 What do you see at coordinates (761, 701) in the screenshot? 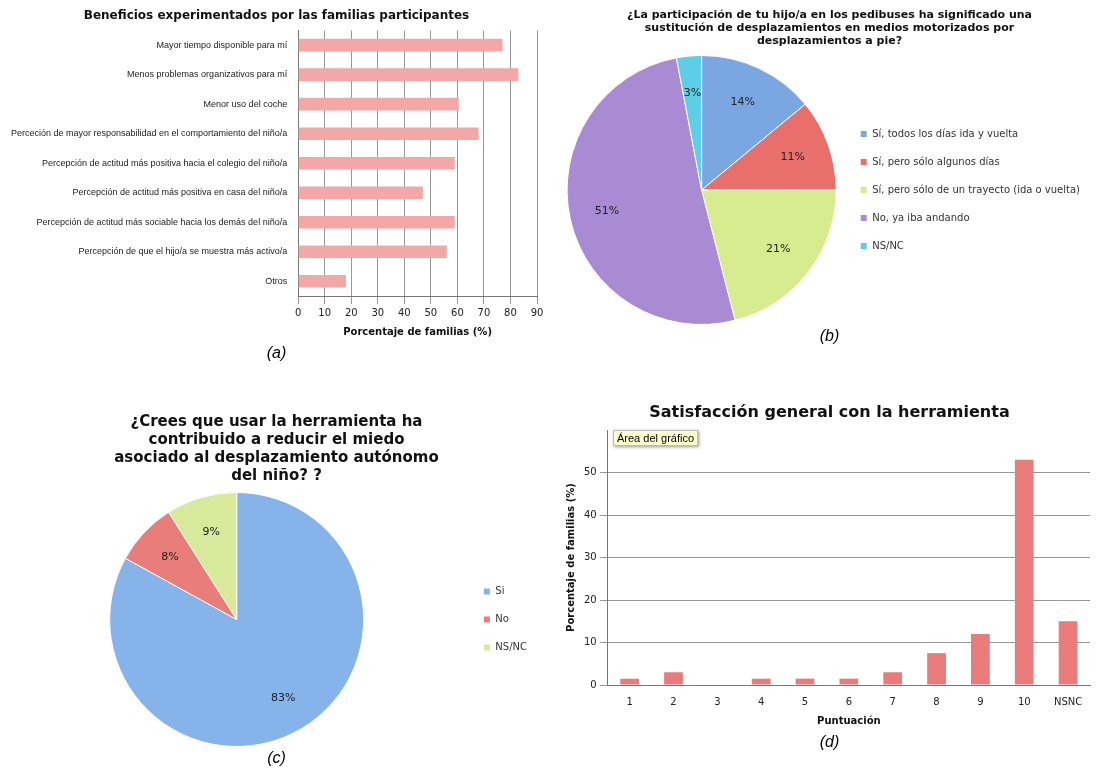
I see `x-tick-label: 4` at bounding box center [761, 701].